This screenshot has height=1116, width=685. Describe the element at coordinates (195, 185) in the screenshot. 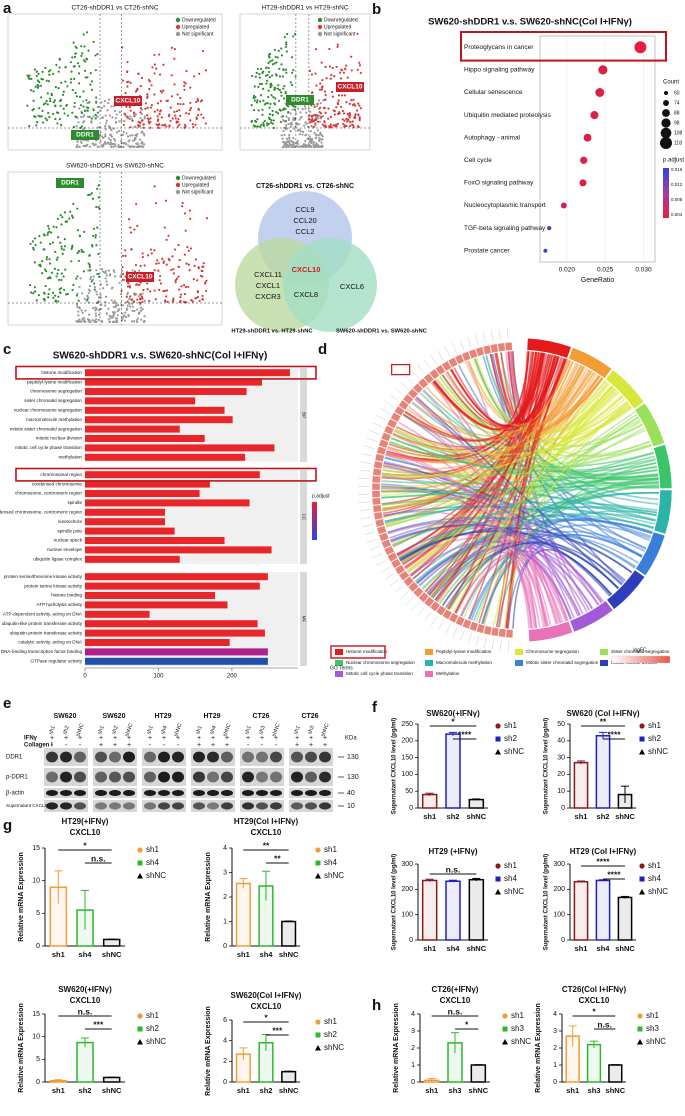

I see `legend-text: Upregulated` at that location.